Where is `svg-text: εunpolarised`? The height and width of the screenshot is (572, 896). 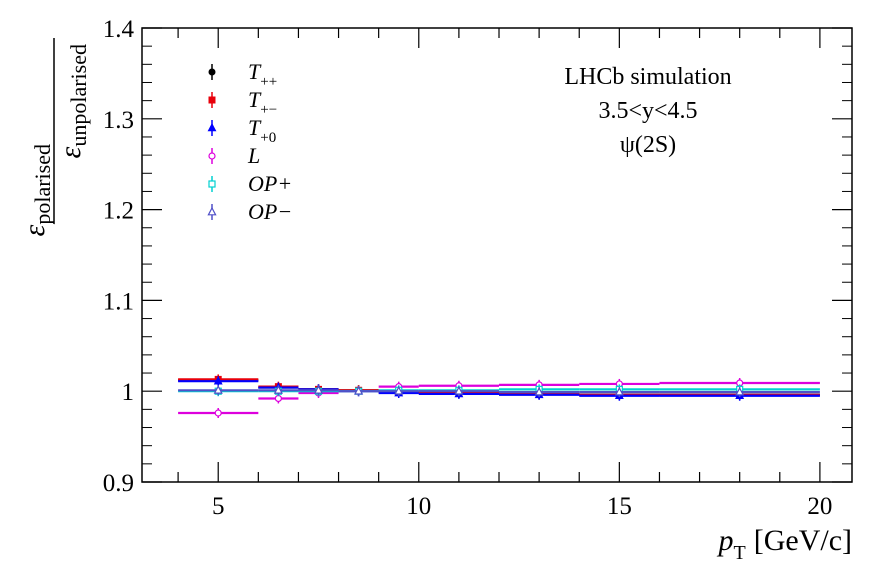 svg-text: εunpolarised is located at coordinates (72, 101).